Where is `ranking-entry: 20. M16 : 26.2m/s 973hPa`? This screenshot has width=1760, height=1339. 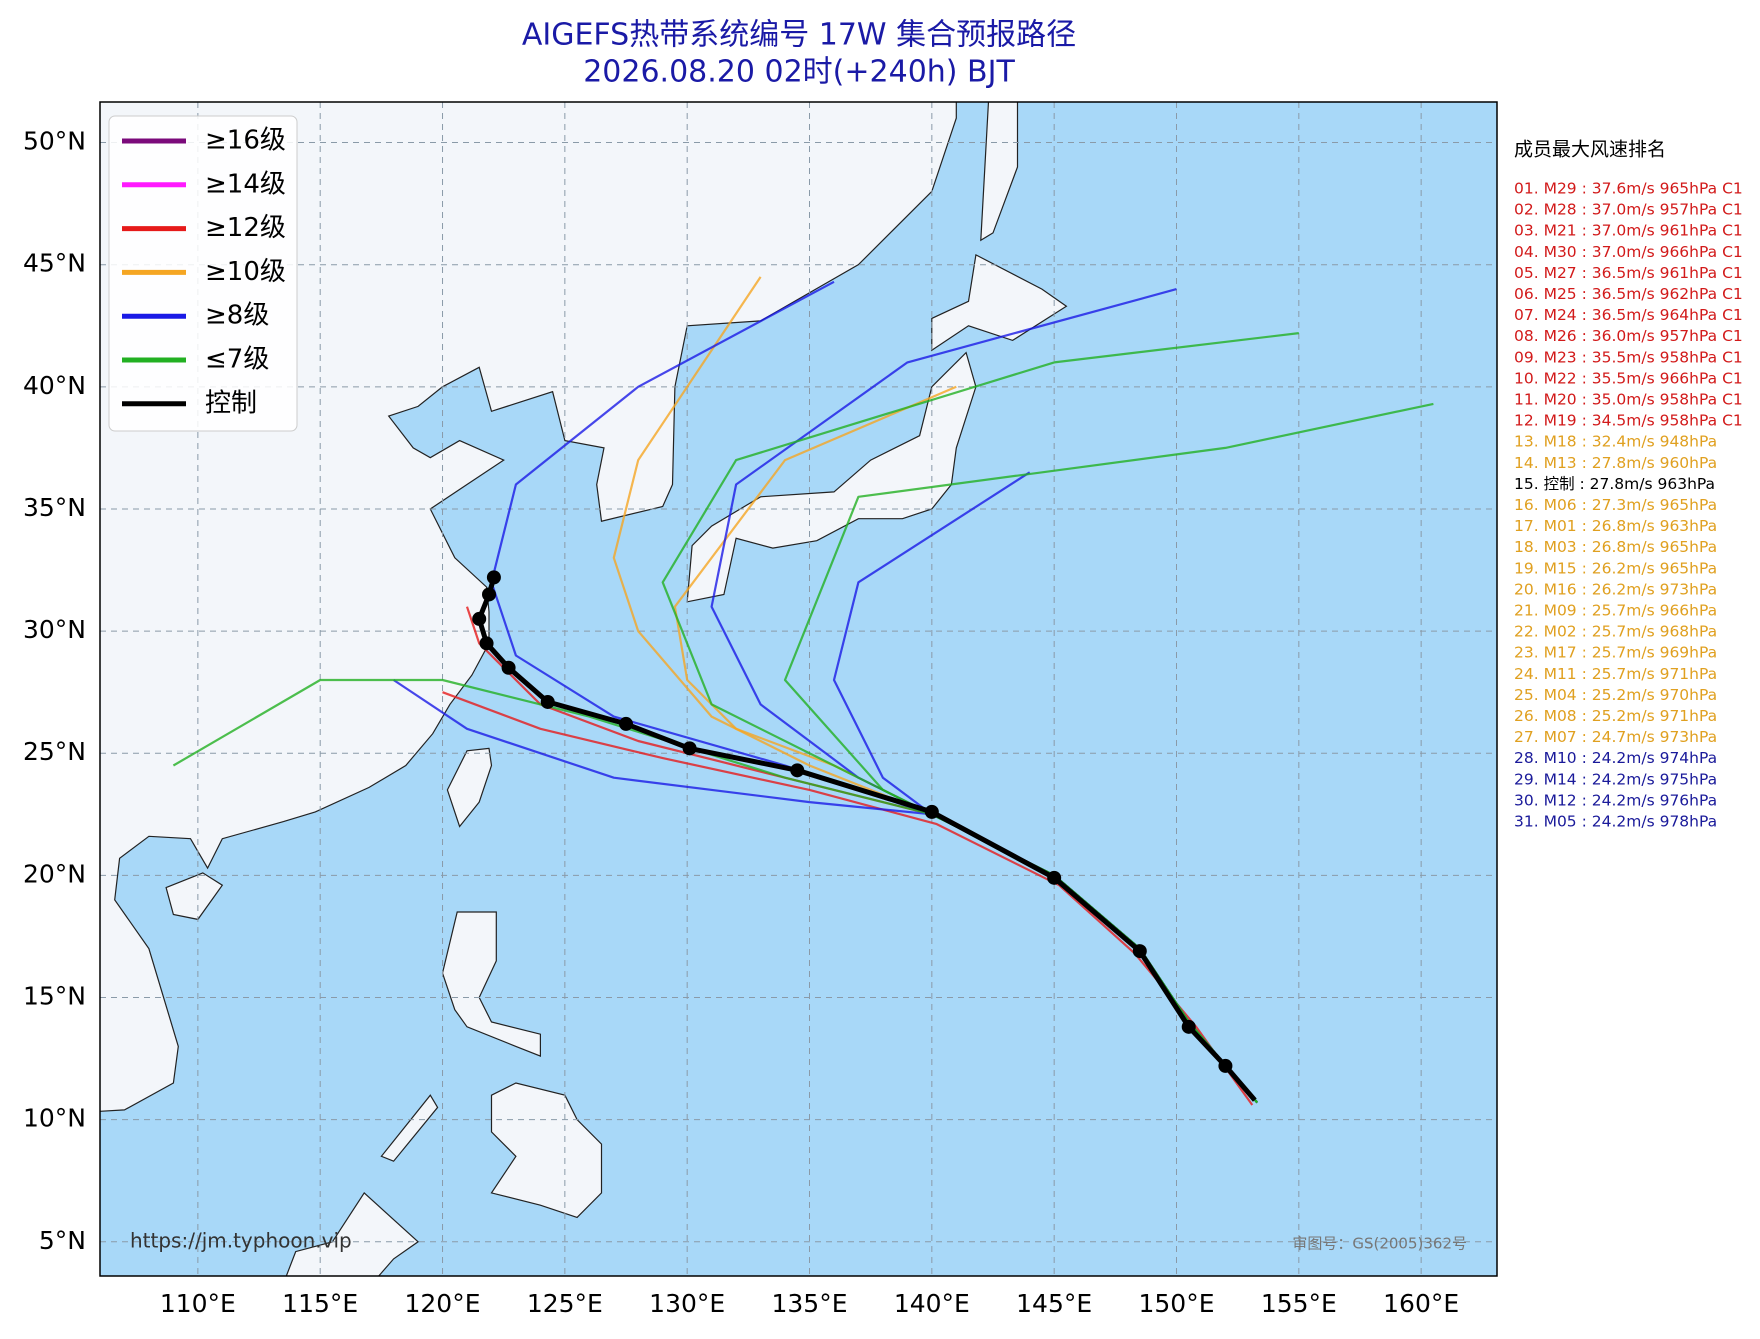
ranking-entry: 20. M16 : 26.2m/s 973hPa is located at coordinates (1615, 589).